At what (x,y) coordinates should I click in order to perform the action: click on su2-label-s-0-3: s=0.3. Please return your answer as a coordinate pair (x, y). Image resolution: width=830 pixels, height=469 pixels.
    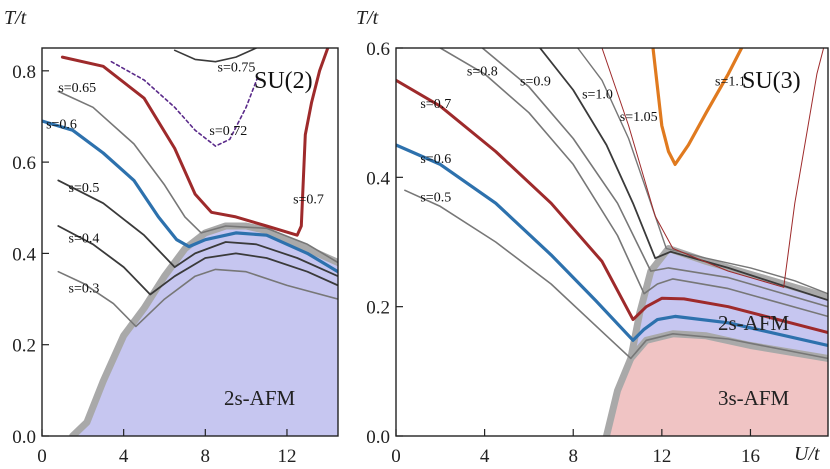
    Looking at the image, I should click on (84, 289).